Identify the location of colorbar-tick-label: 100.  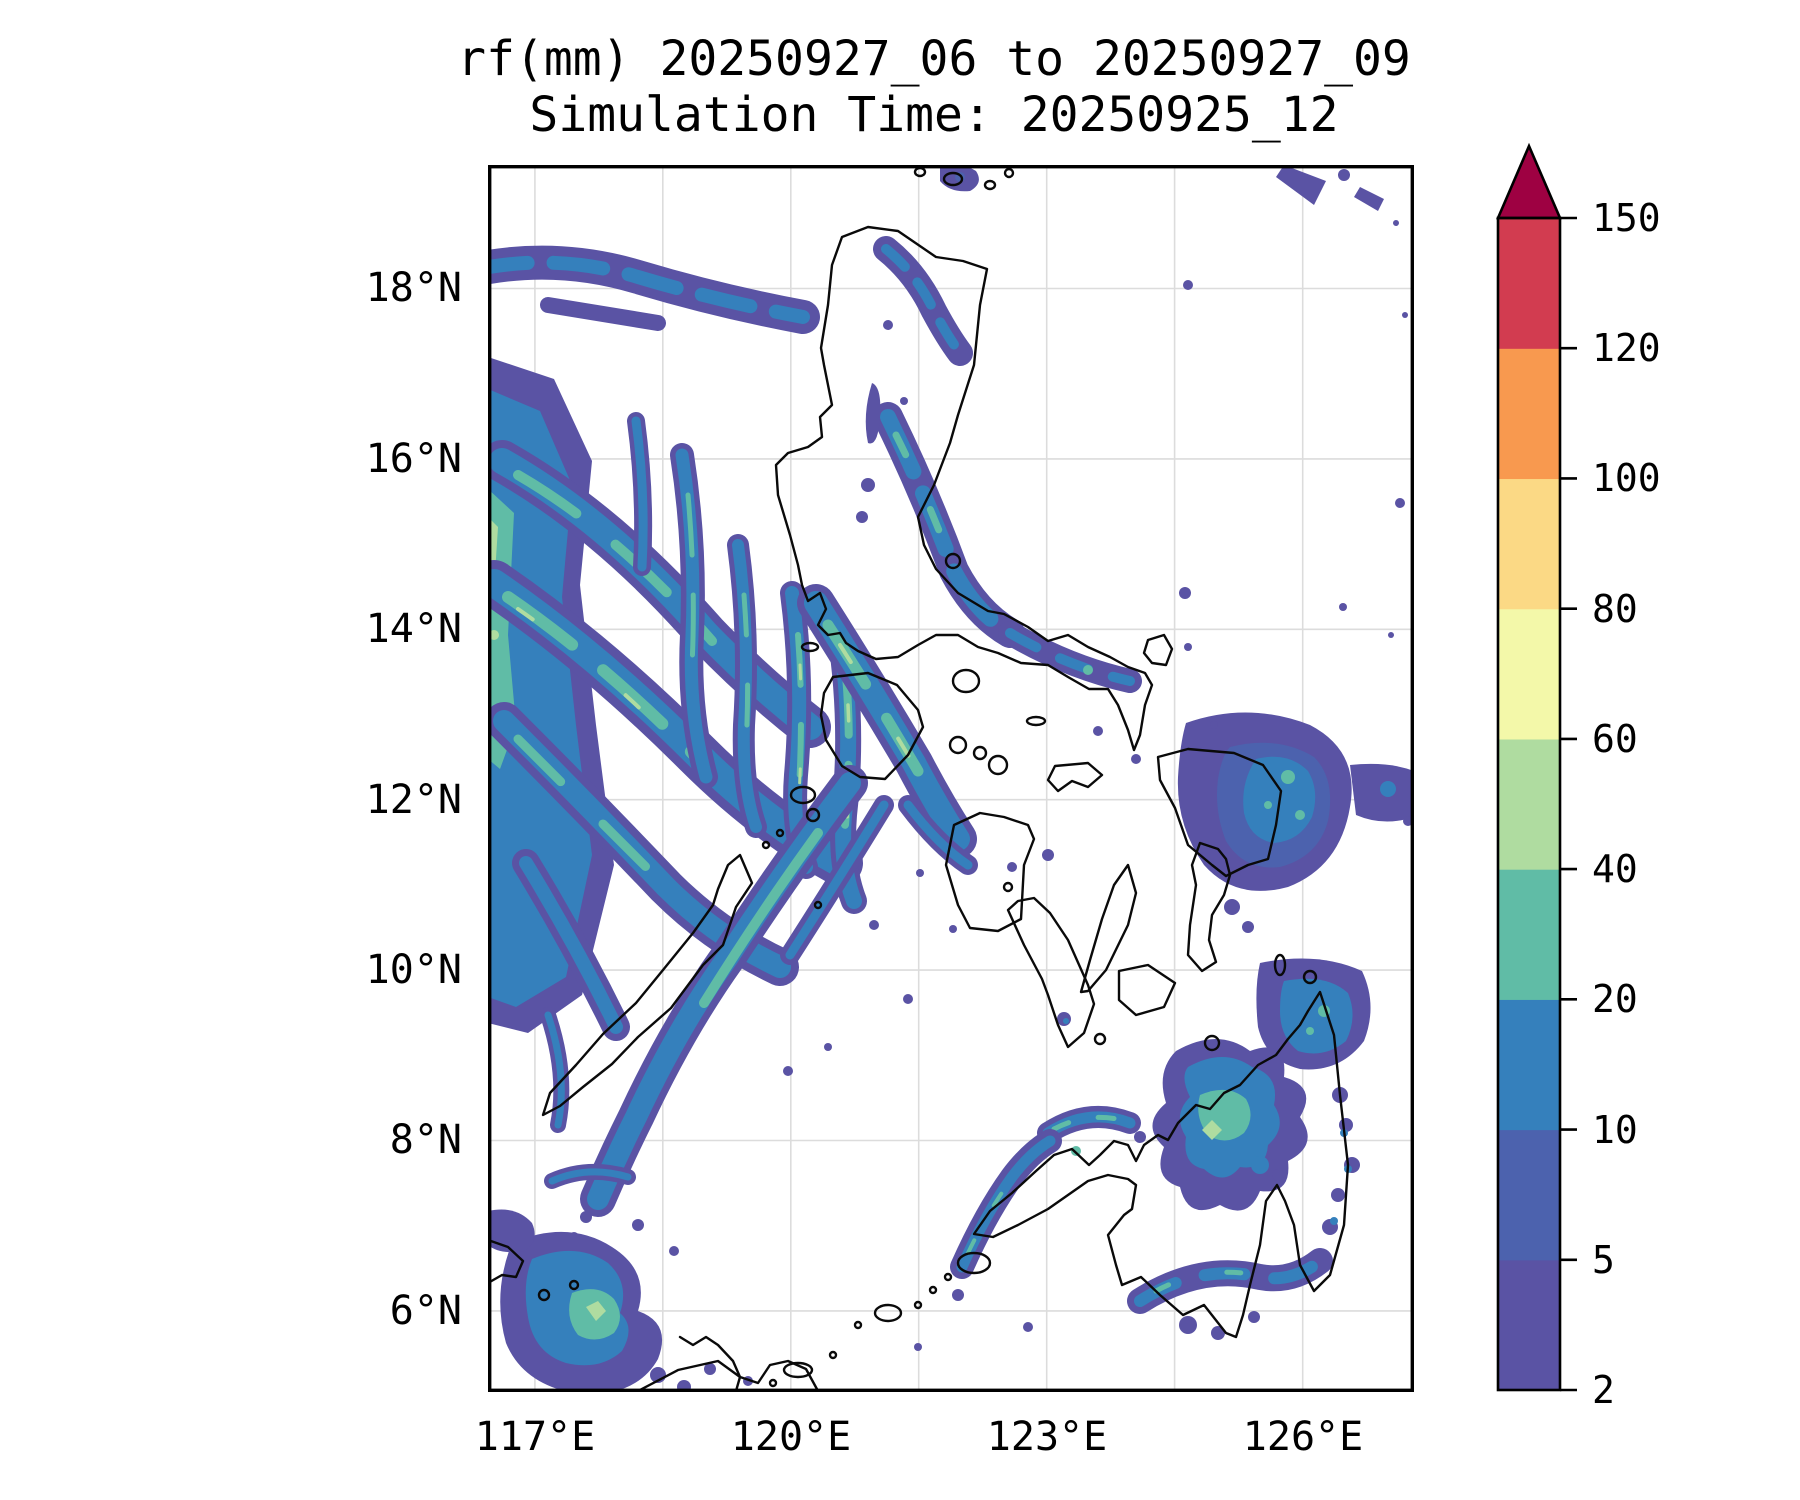
(1626, 478).